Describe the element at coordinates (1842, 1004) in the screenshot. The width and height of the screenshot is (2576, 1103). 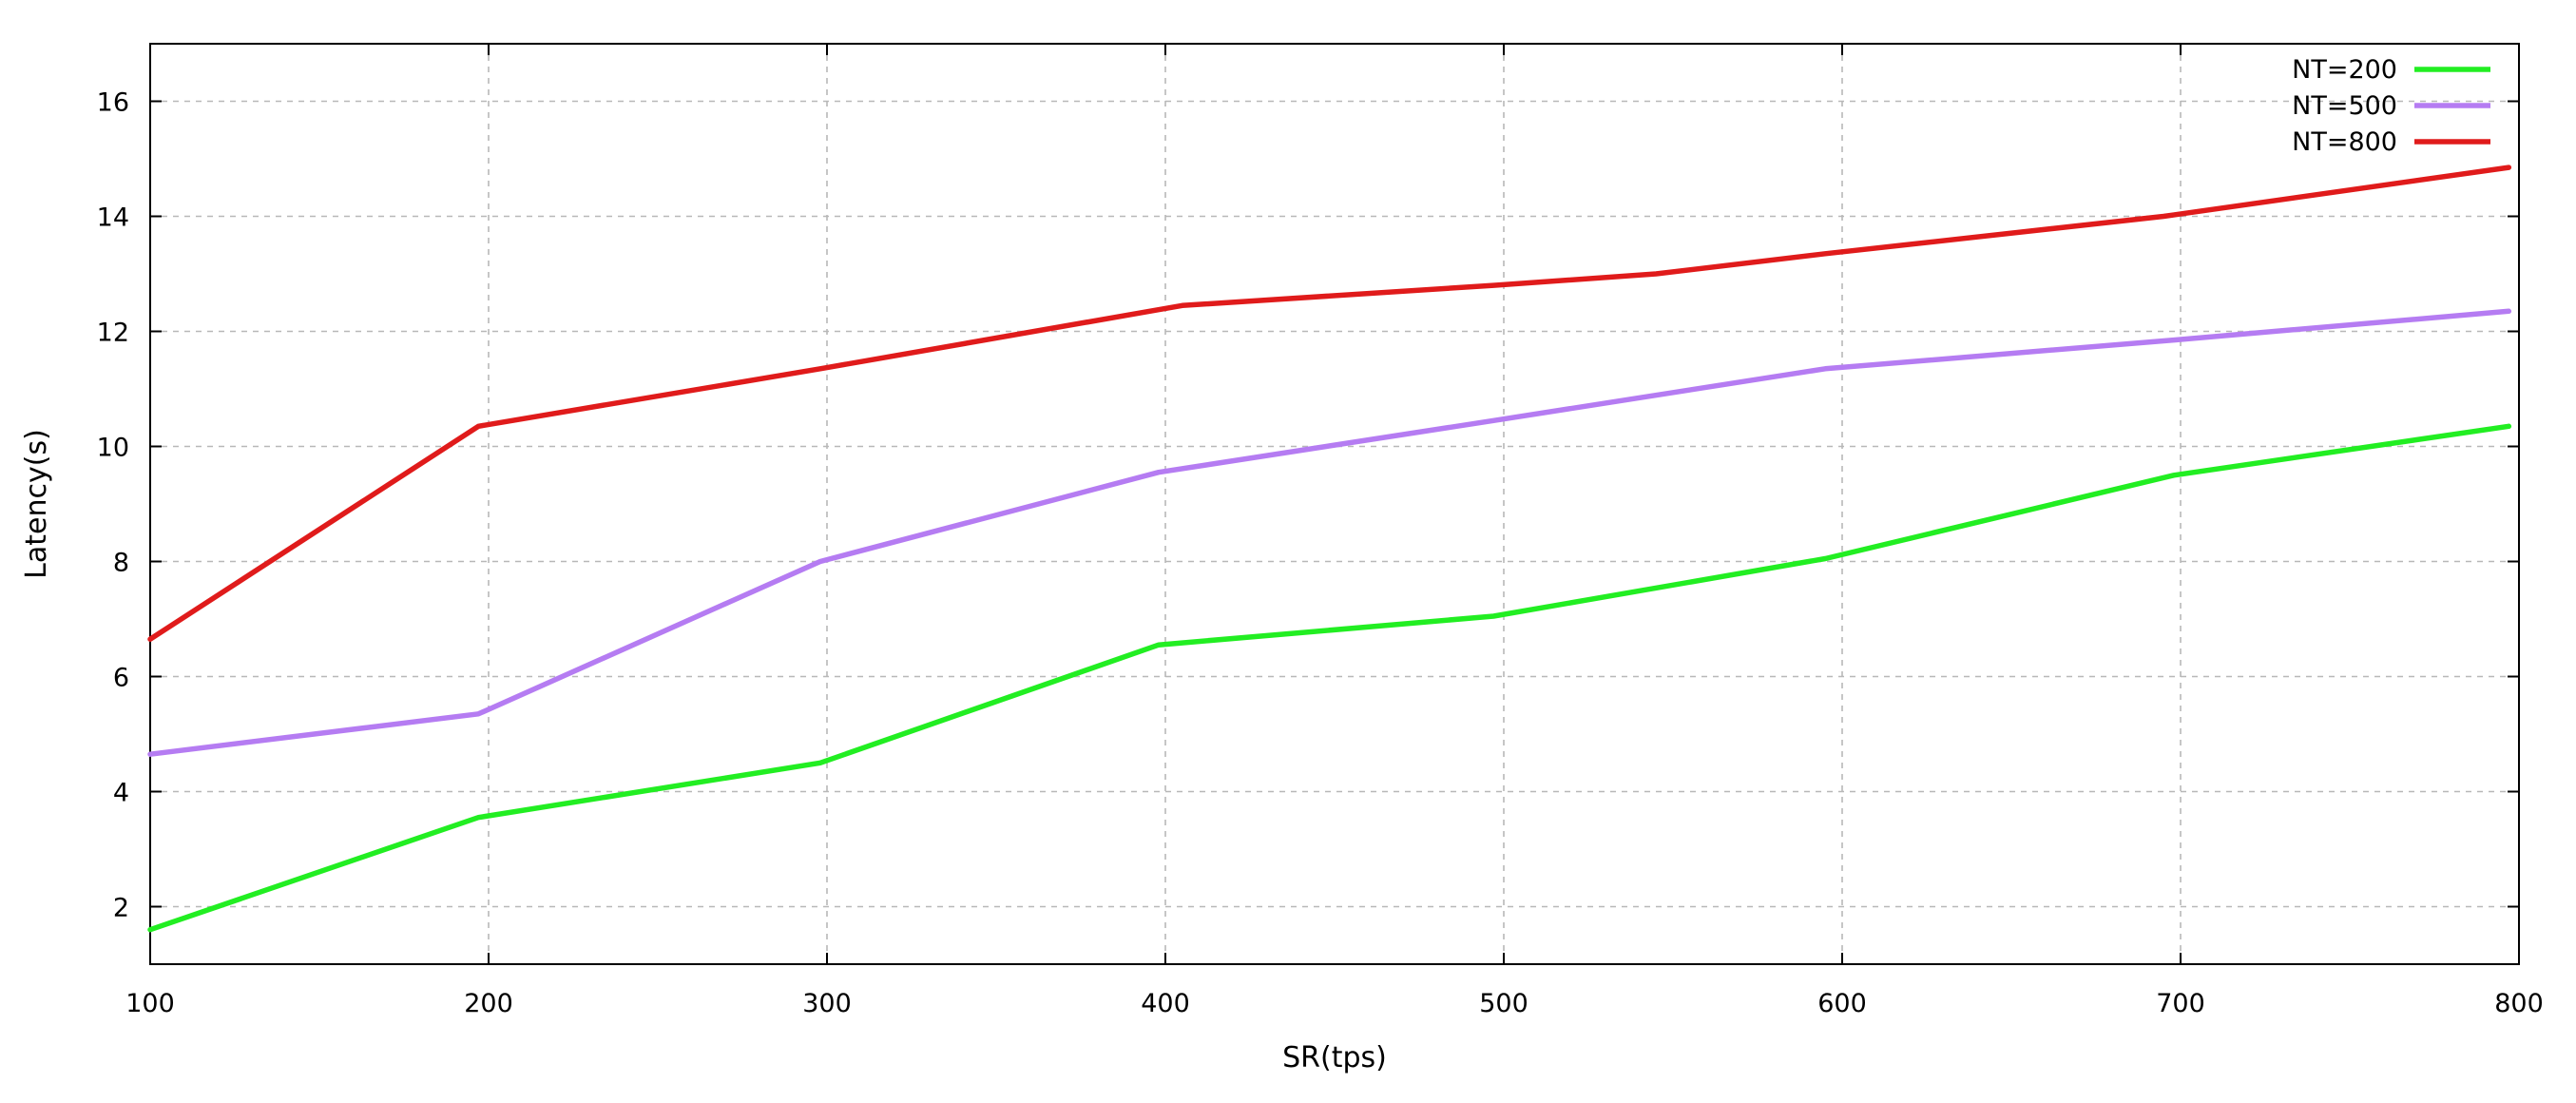
I see `x-tick-label: 600` at that location.